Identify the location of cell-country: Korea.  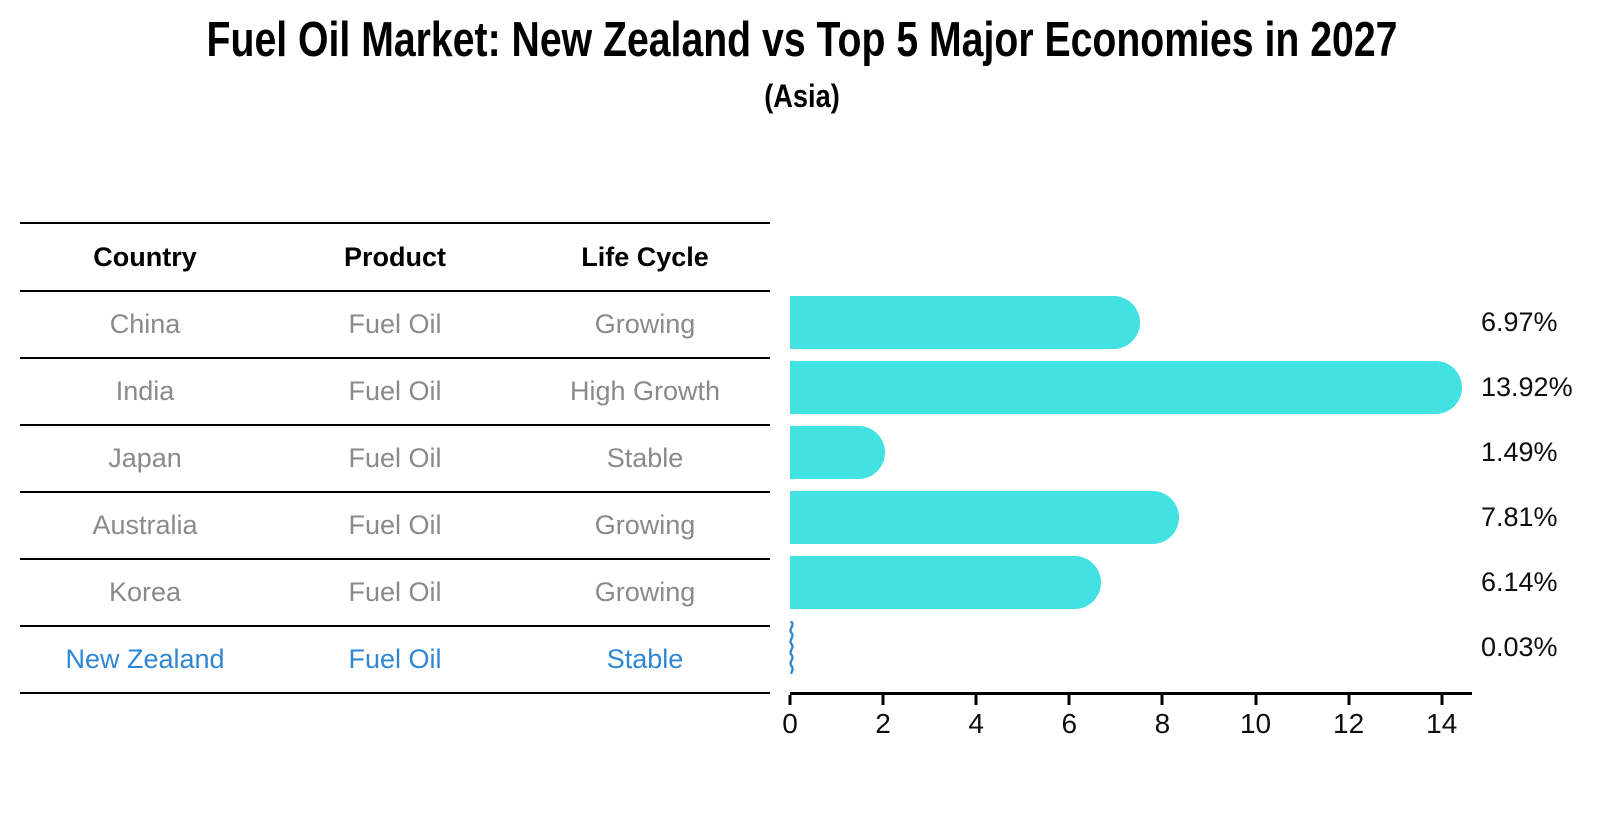
(145, 592).